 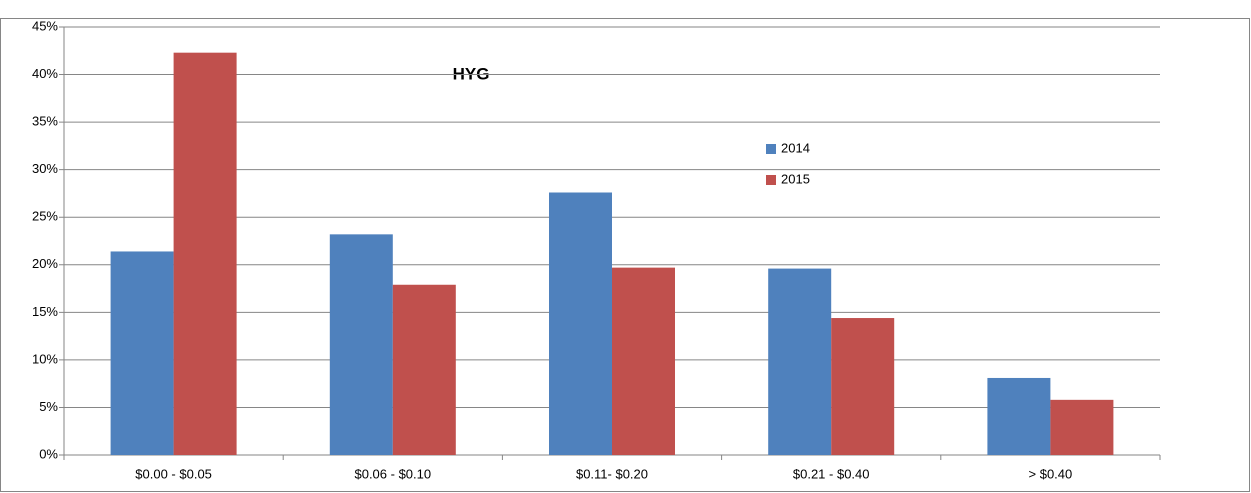 I want to click on y-tick-label: 40%, so click(x=45, y=73).